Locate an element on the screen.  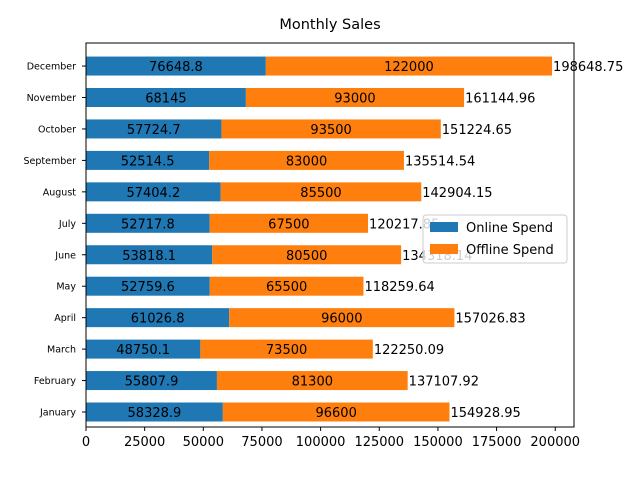
bar-value-label: 61026.8 is located at coordinates (158, 319).